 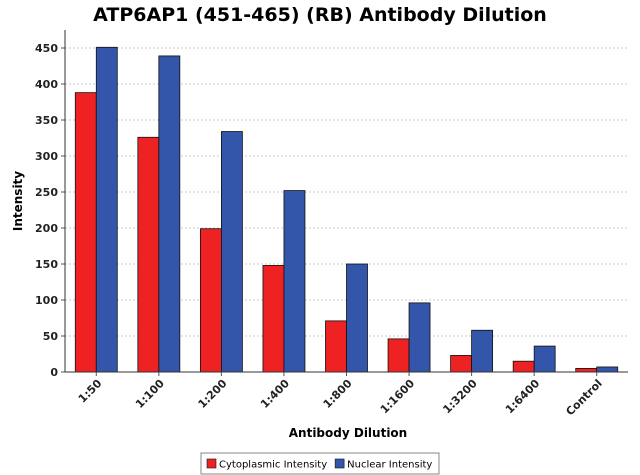 I want to click on legend: Cytoplasmic Intensity Nuclear Intensity, so click(x=320, y=463).